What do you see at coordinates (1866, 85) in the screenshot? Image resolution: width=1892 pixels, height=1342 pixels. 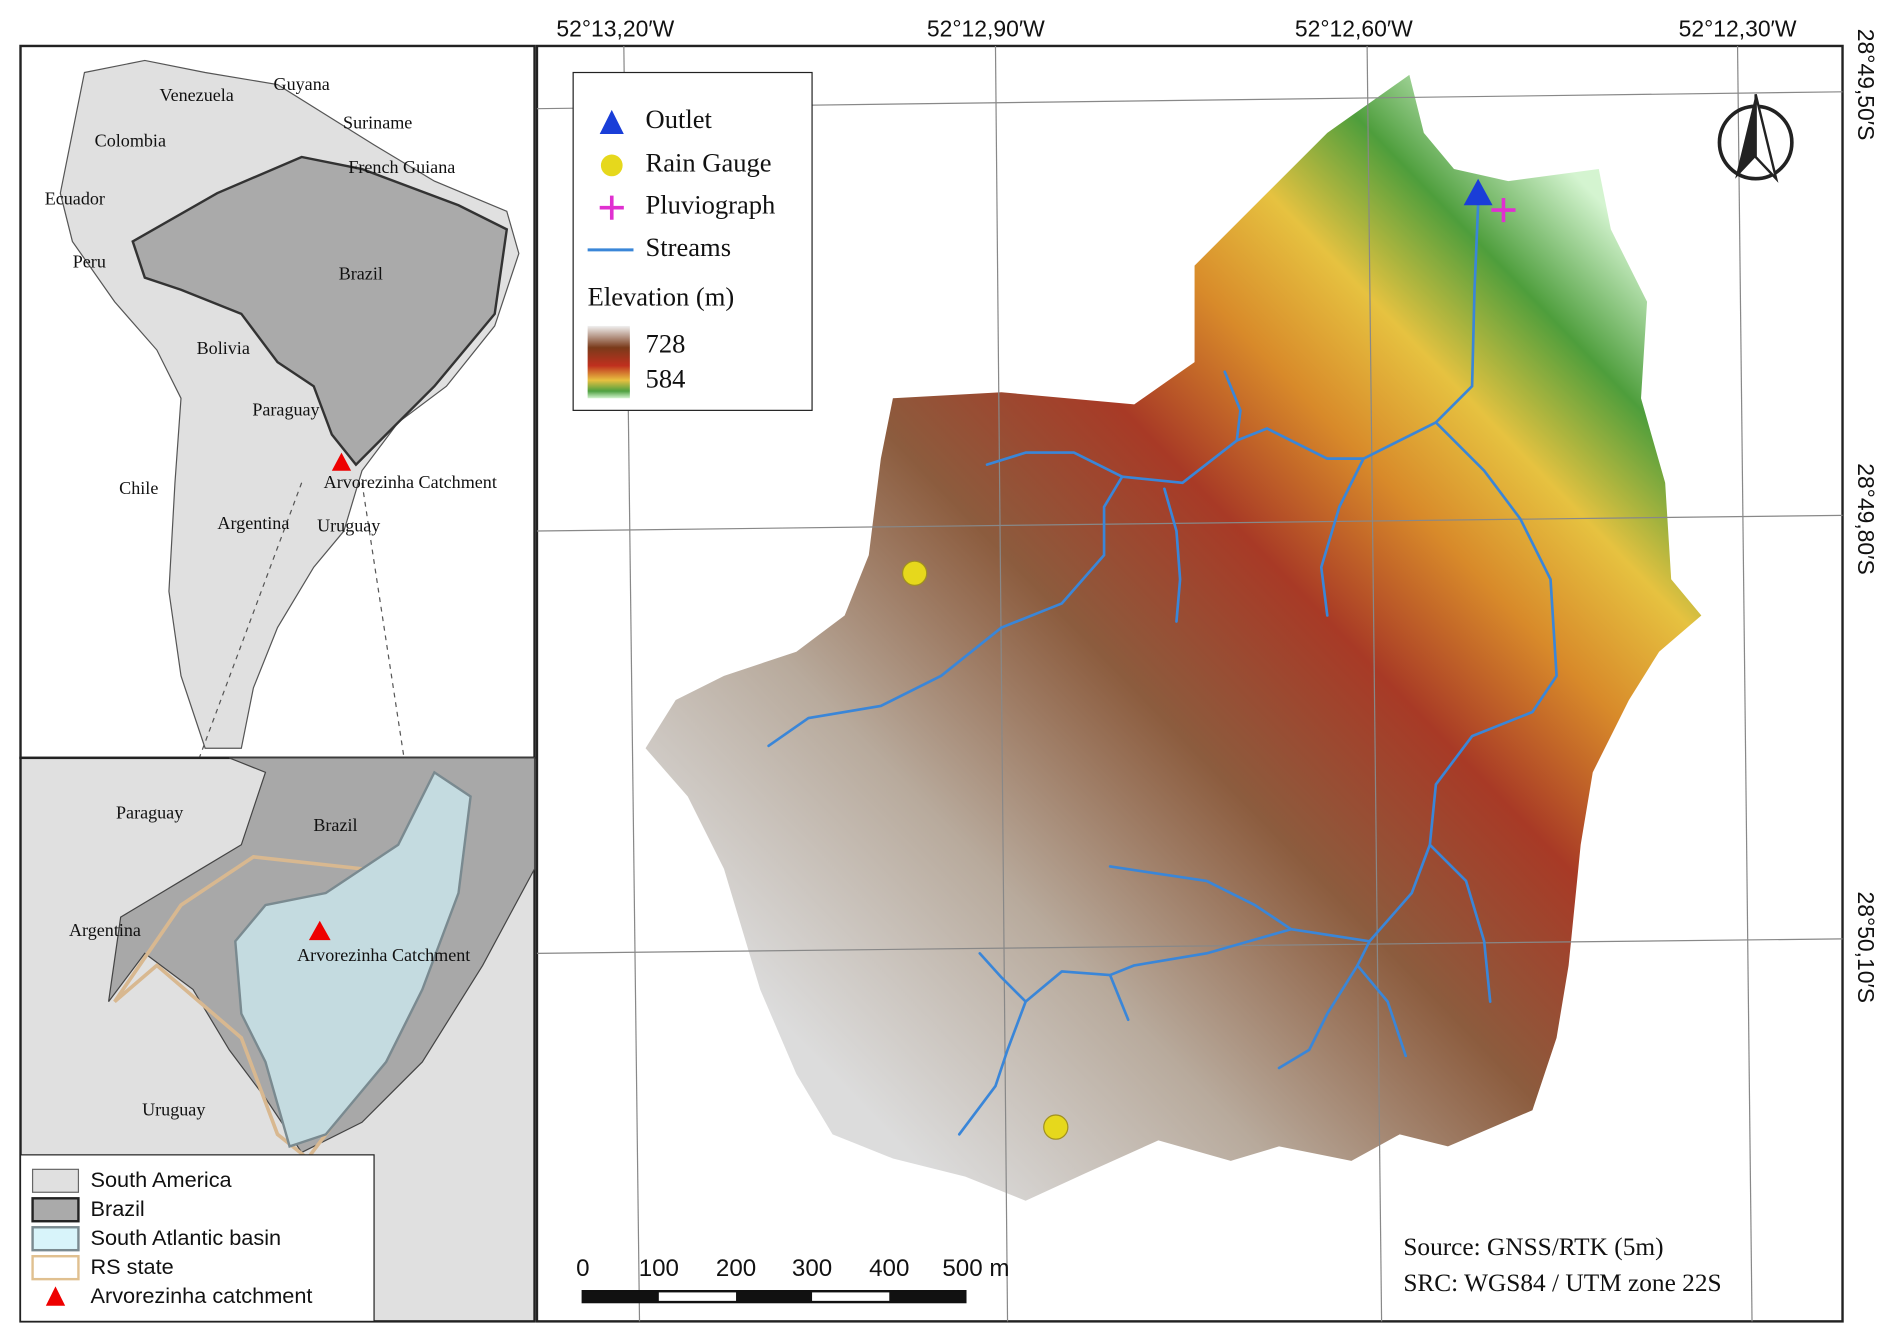 I see `lat-label: 28°49,50′S` at bounding box center [1866, 85].